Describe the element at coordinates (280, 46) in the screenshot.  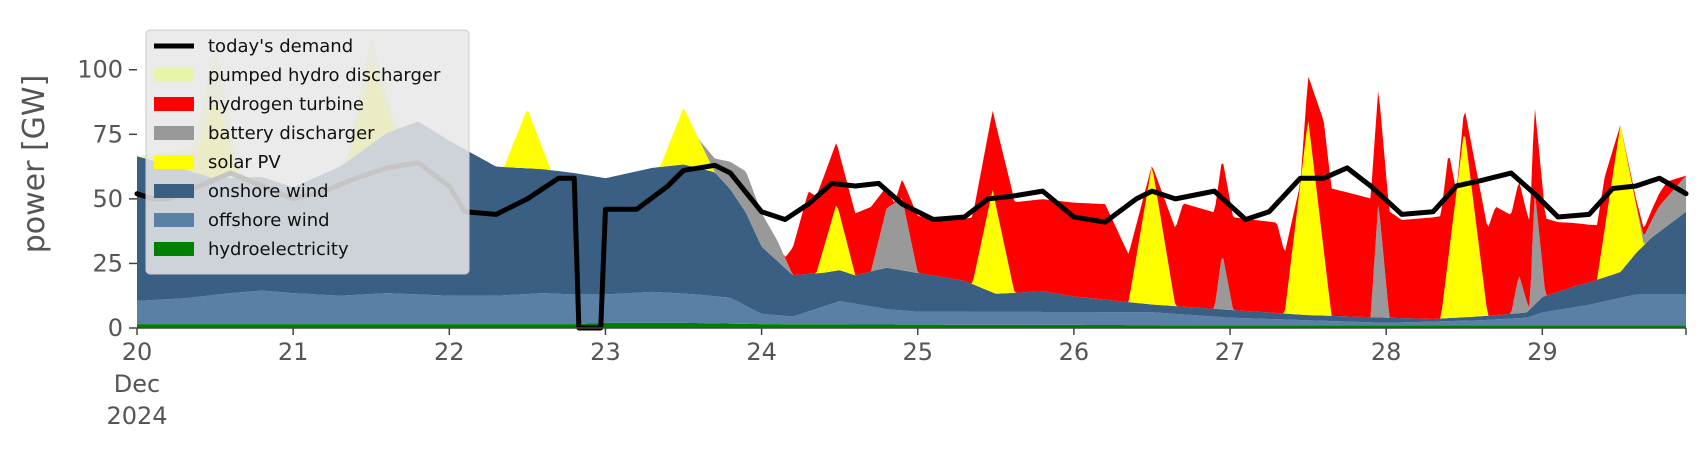
I see `legend-label: today's demand` at that location.